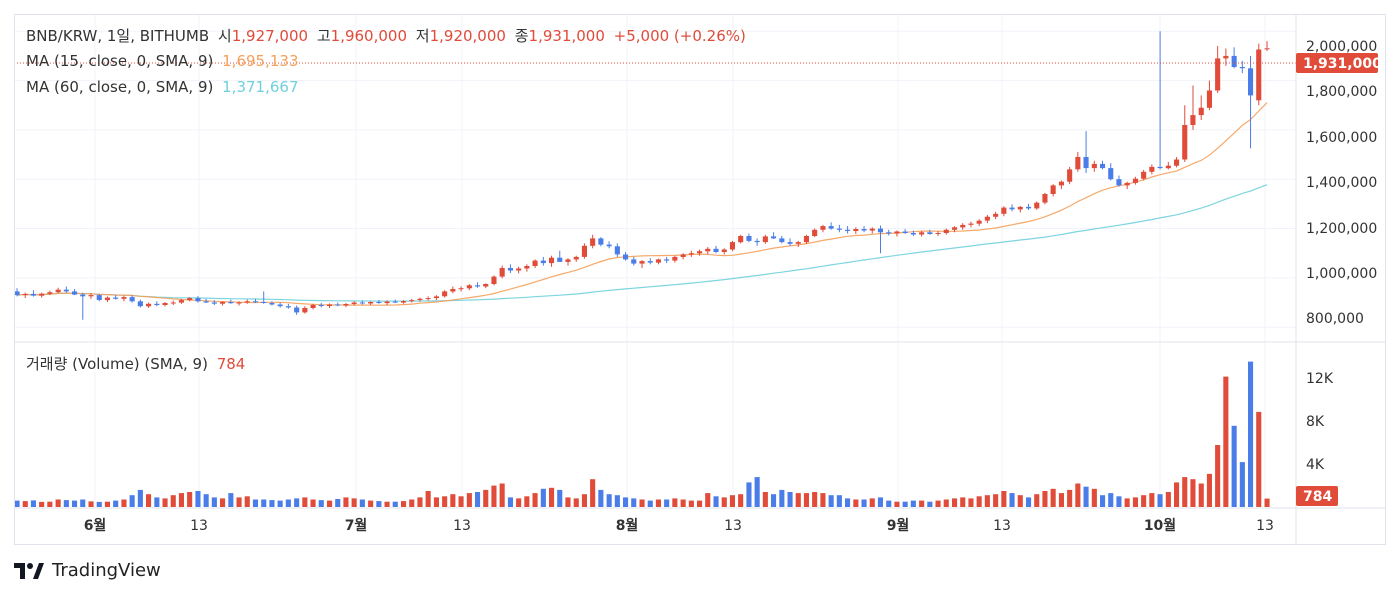 This screenshot has height=600, width=1400. Describe the element at coordinates (1317, 438) in the screenshot. I see `volume-axis: 12K 8K 4K 784` at that location.